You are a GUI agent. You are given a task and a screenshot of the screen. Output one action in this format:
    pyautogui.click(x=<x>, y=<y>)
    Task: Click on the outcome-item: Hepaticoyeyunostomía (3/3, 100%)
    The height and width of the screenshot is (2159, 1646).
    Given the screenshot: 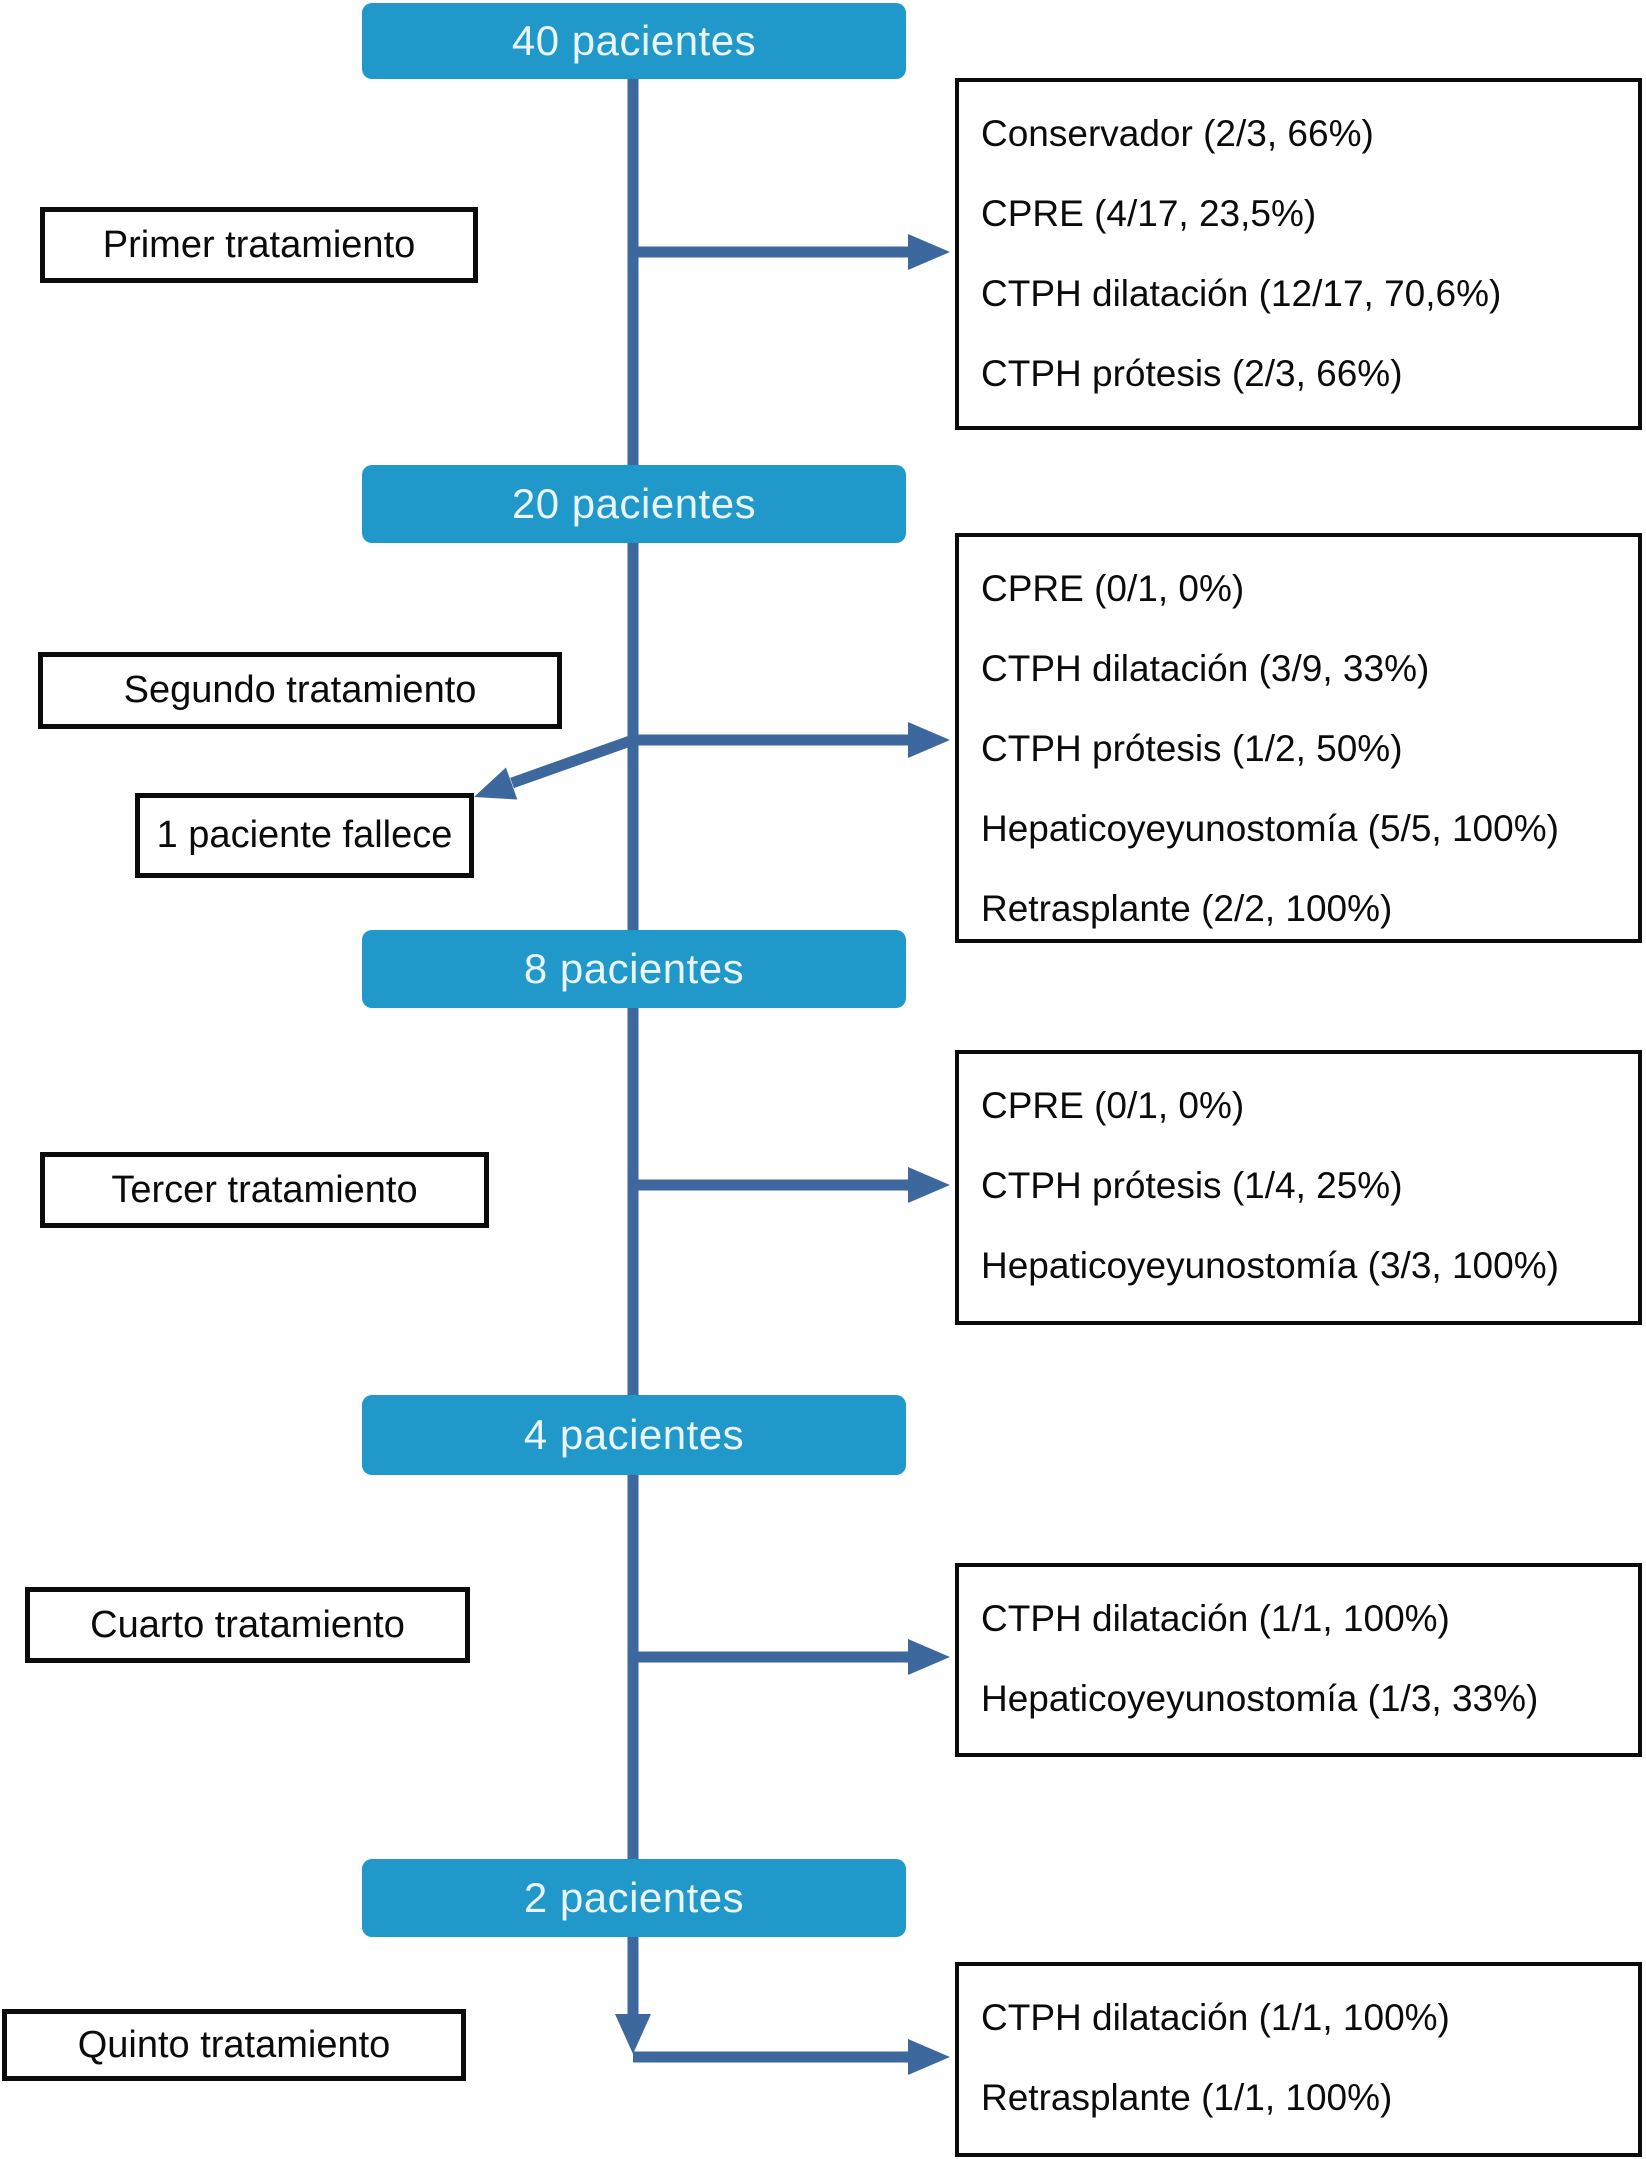 What is the action you would take?
    pyautogui.click(x=1270, y=1265)
    